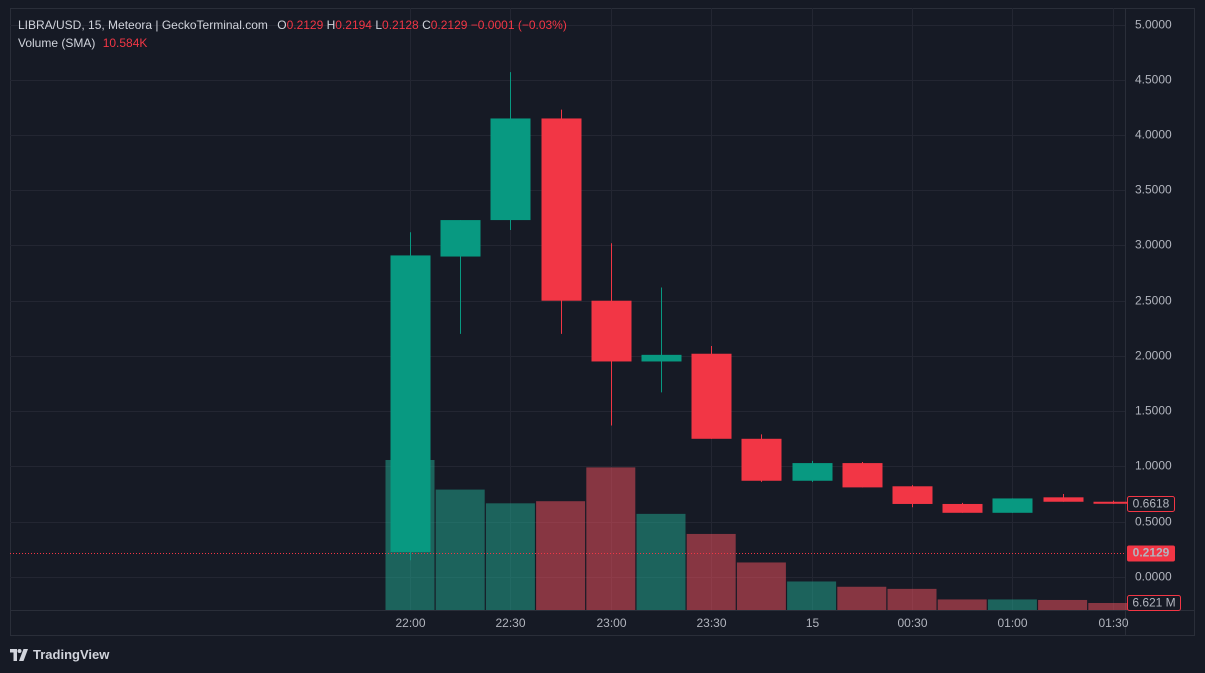  Describe the element at coordinates (1153, 577) in the screenshot. I see `y-tick-label: 0.0000` at that location.